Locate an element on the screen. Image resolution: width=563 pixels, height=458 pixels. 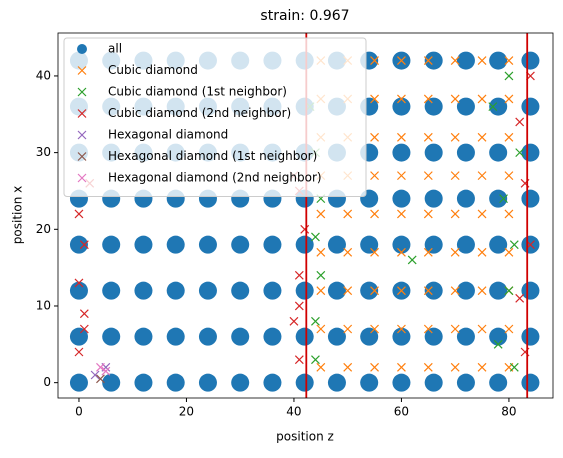
y-axis-label: position x is located at coordinates (18, 215).